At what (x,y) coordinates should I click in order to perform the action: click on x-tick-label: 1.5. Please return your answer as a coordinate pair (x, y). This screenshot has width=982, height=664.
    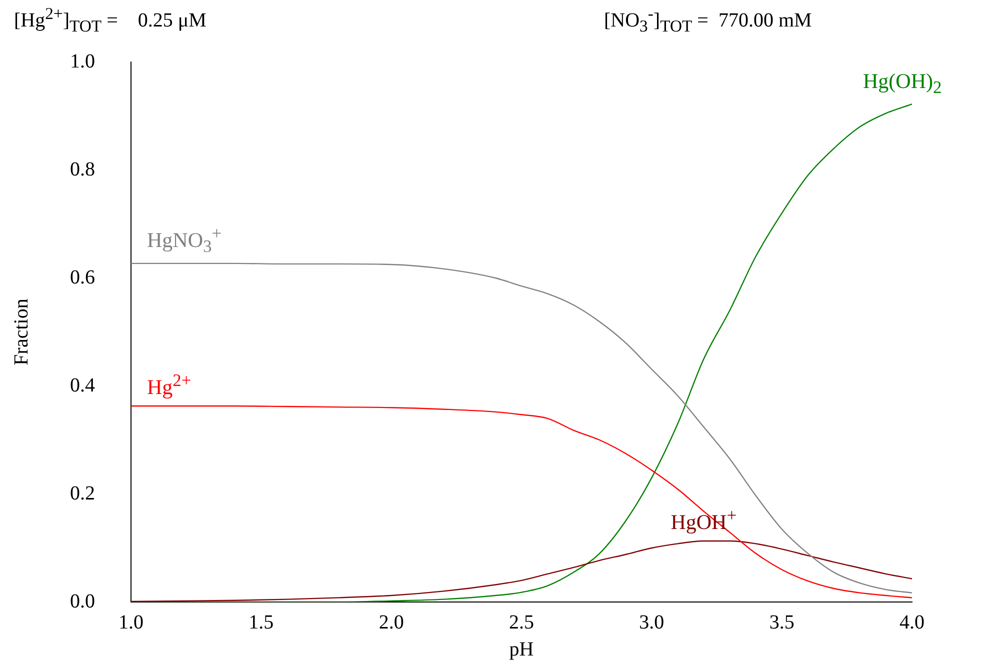
    Looking at the image, I should click on (261, 622).